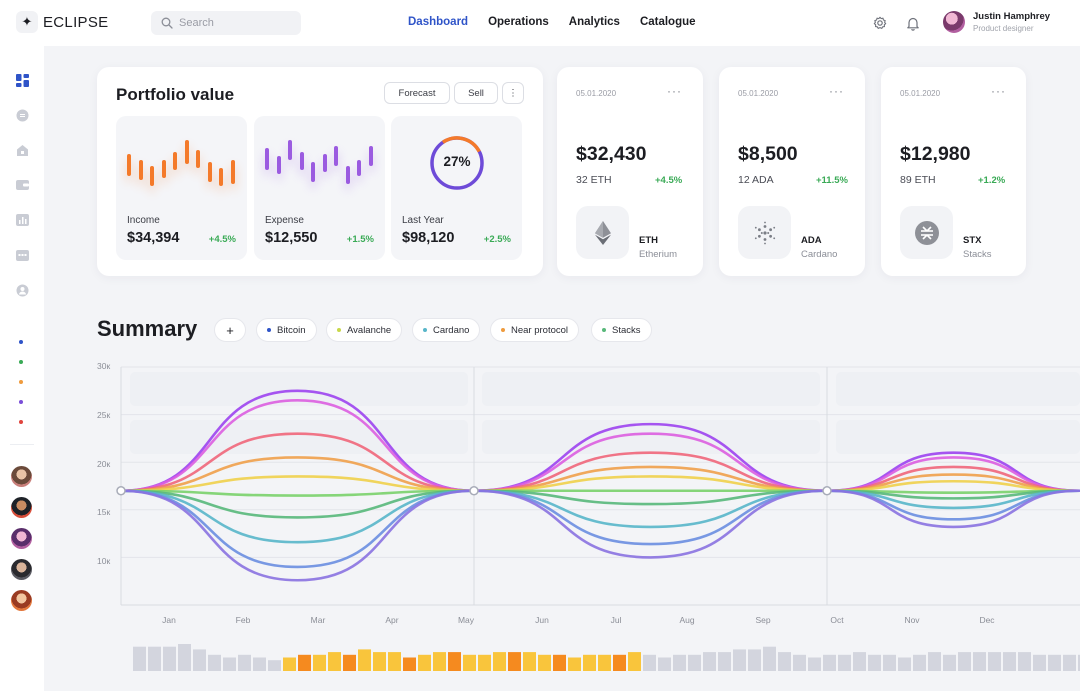 Image resolution: width=1080 pixels, height=691 pixels. What do you see at coordinates (319, 188) in the screenshot?
I see `expense-panel: Expense $12,550 +1.5%` at bounding box center [319, 188].